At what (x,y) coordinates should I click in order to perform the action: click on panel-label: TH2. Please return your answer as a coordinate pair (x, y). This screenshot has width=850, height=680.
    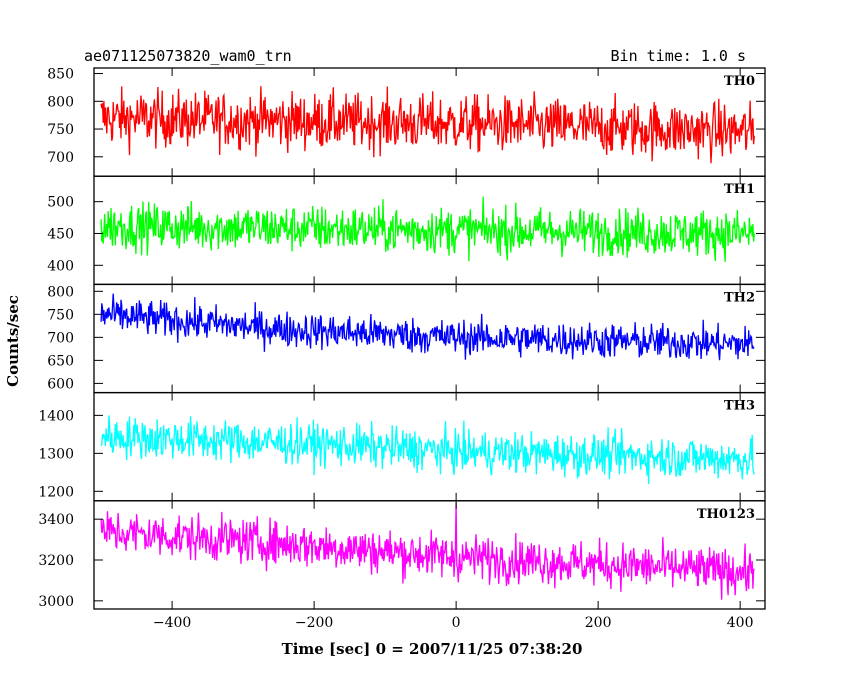
    Looking at the image, I should click on (739, 297).